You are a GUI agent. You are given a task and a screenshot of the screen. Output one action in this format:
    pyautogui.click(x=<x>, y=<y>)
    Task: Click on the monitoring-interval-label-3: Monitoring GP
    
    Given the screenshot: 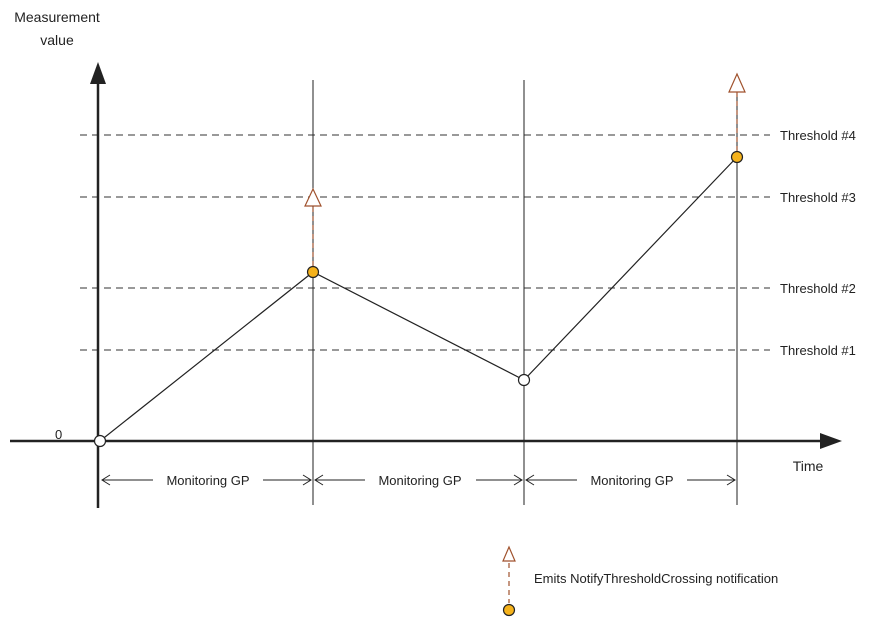 What is the action you would take?
    pyautogui.click(x=631, y=480)
    